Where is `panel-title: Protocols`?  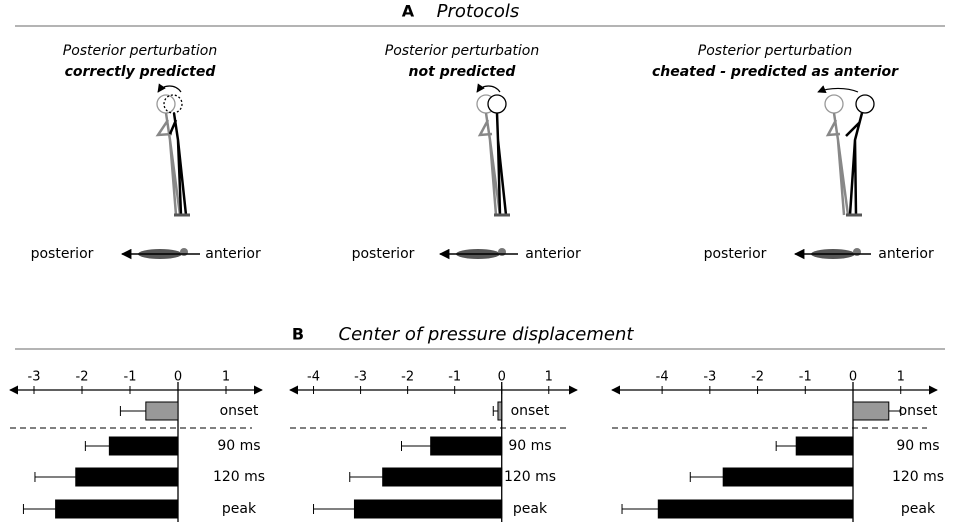
panel-title: Protocols is located at coordinates (478, 11).